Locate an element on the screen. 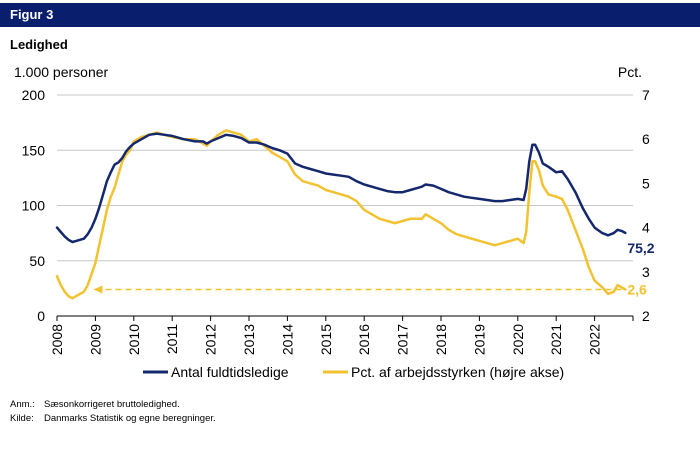 This screenshot has height=459, width=700. x-tick-label: 2010 is located at coordinates (134, 339).